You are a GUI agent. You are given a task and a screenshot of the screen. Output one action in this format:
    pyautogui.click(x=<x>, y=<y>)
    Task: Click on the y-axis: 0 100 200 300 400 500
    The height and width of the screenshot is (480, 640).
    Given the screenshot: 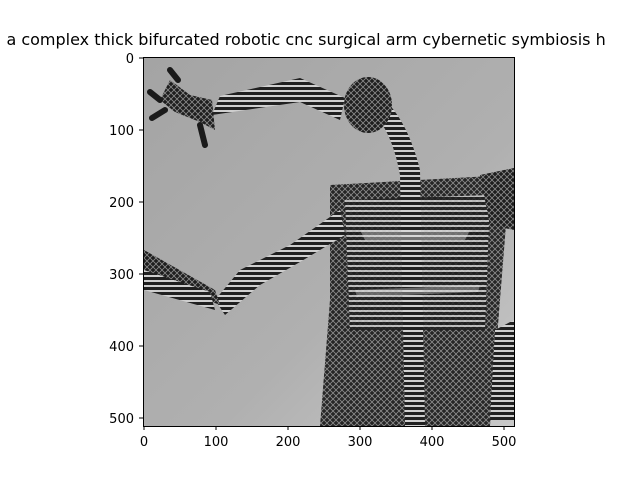 What is the action you would take?
    pyautogui.click(x=126, y=239)
    